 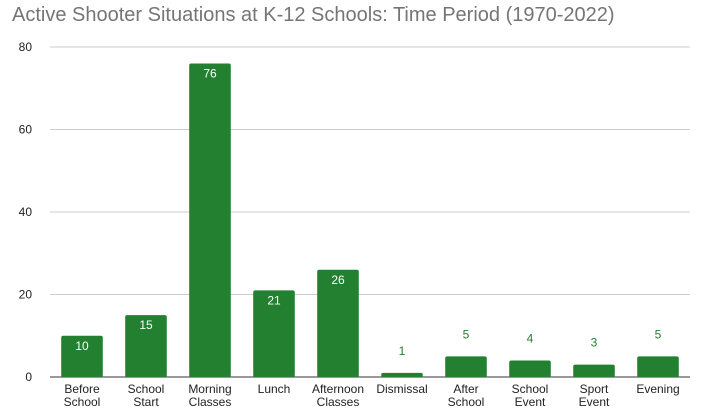 What do you see at coordinates (209, 389) in the screenshot?
I see `x-tick-label: Morning` at bounding box center [209, 389].